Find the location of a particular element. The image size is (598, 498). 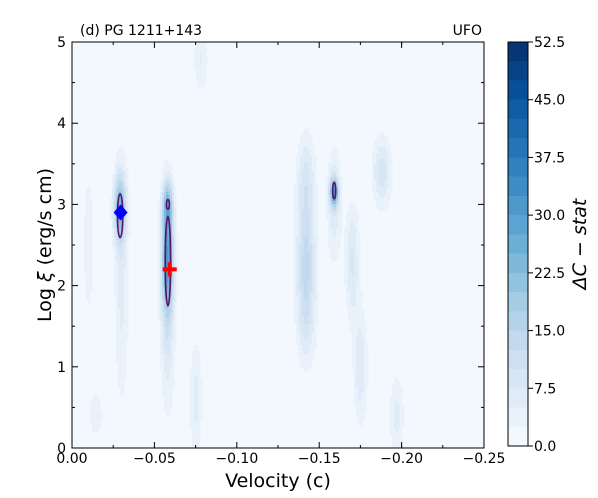

x-tick-label: −0.25 is located at coordinates (484, 459).